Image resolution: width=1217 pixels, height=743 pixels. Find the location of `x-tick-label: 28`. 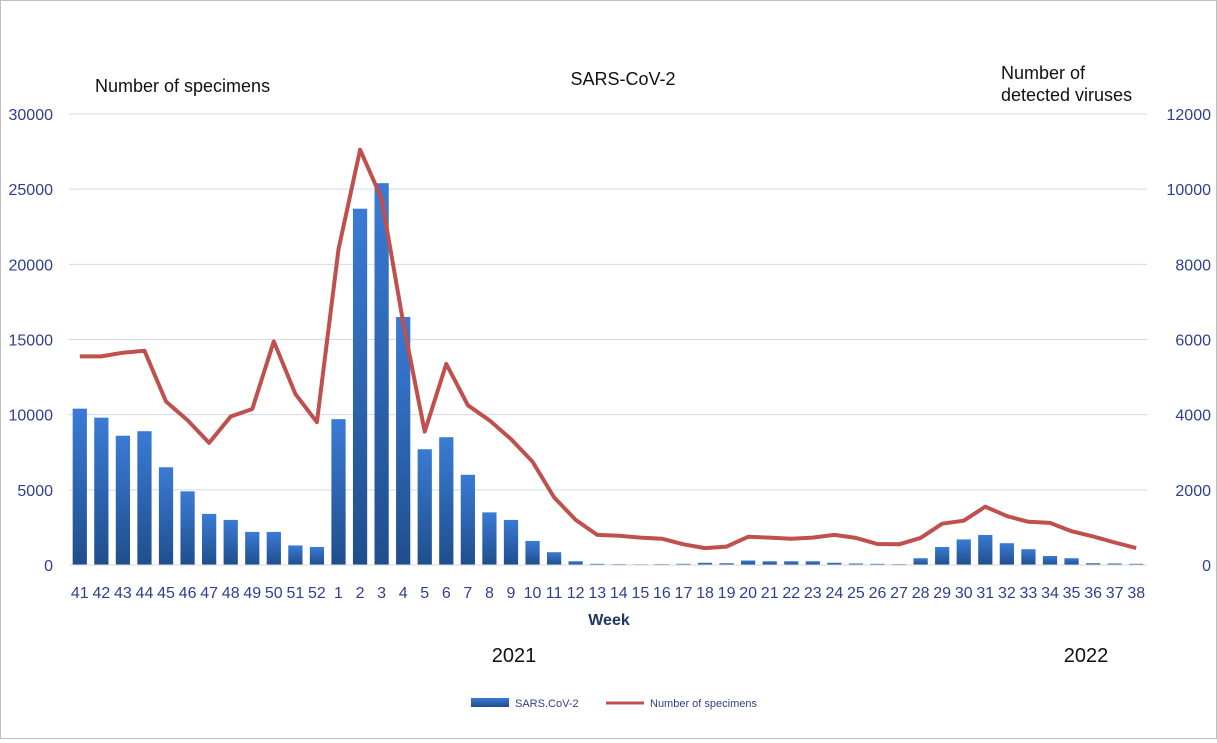

x-tick-label: 28 is located at coordinates (921, 593).